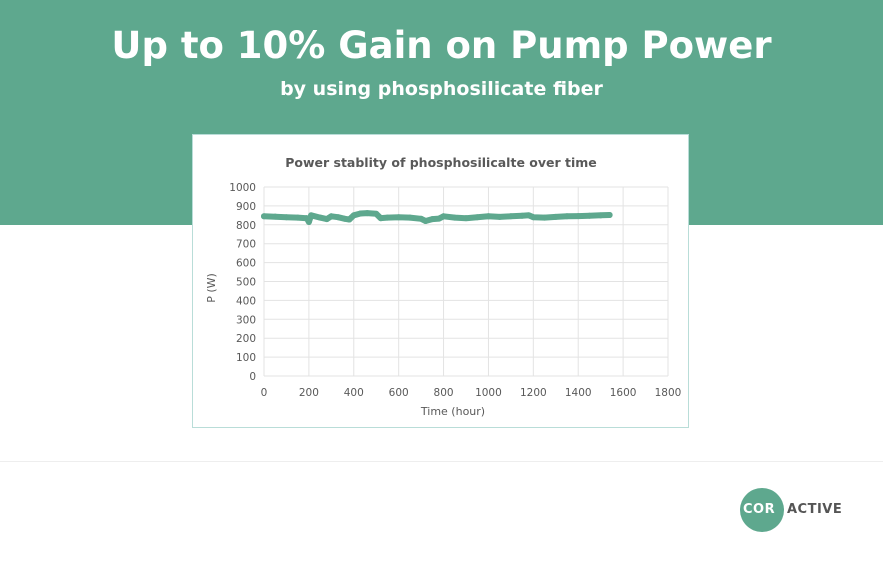  Describe the element at coordinates (246, 207) in the screenshot. I see `y-tick-label: 900` at that location.